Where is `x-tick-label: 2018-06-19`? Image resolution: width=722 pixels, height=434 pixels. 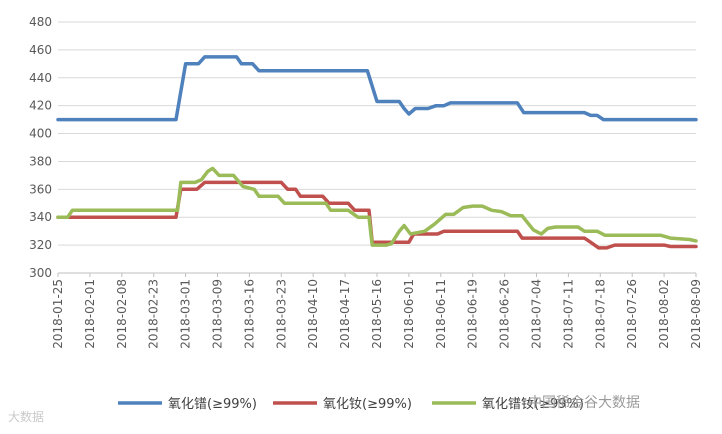 x-tick-label: 2018-06-19 is located at coordinates (473, 314).